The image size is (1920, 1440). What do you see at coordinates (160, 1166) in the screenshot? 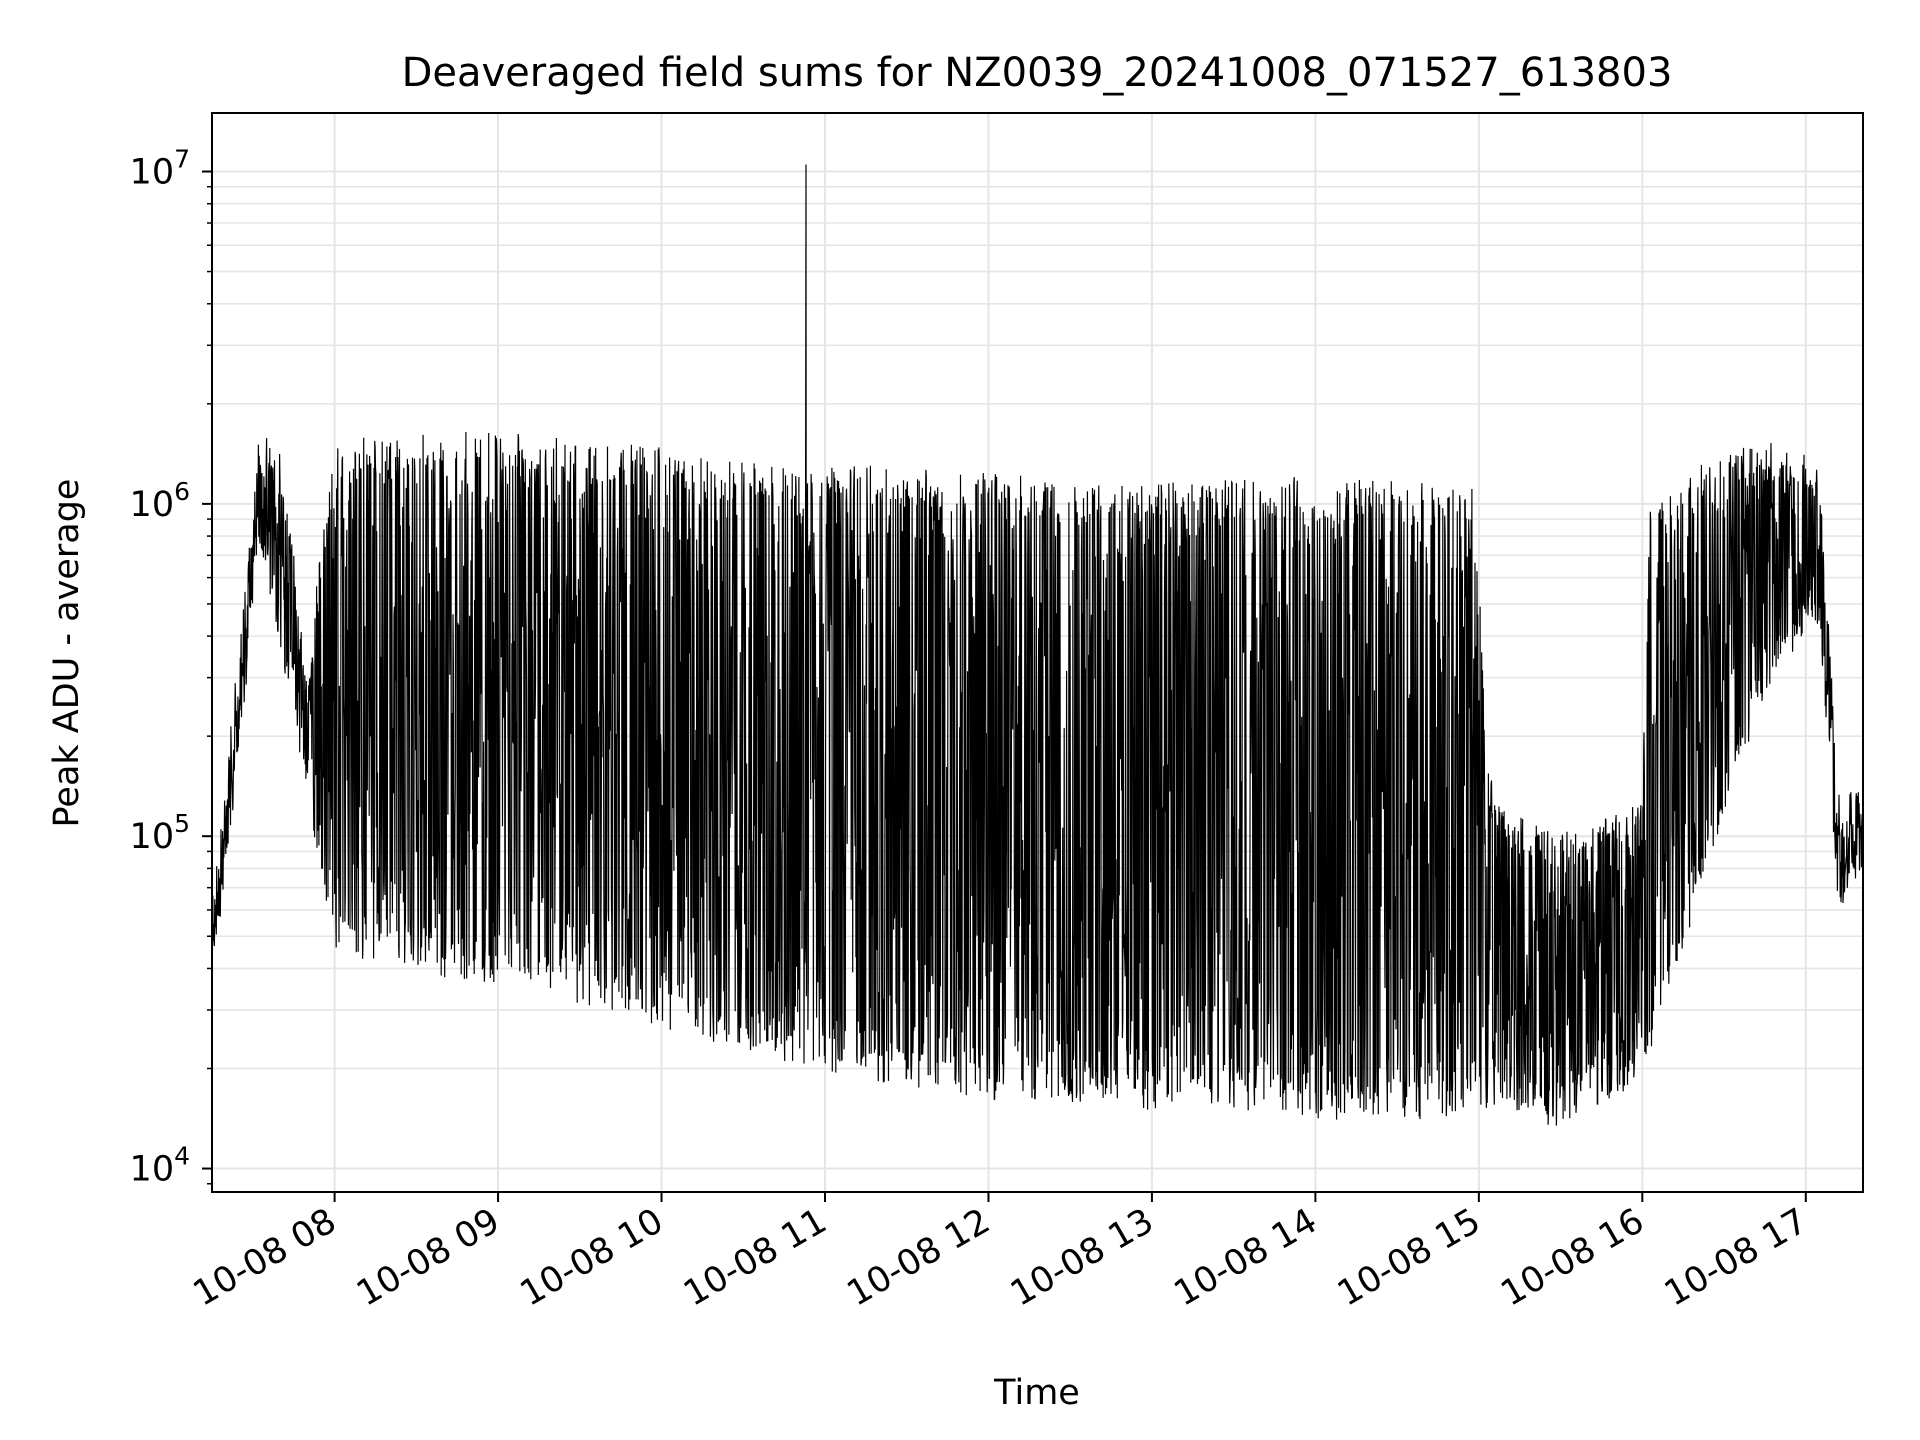
I see `y-tick-label: 10⁴` at bounding box center [160, 1166].